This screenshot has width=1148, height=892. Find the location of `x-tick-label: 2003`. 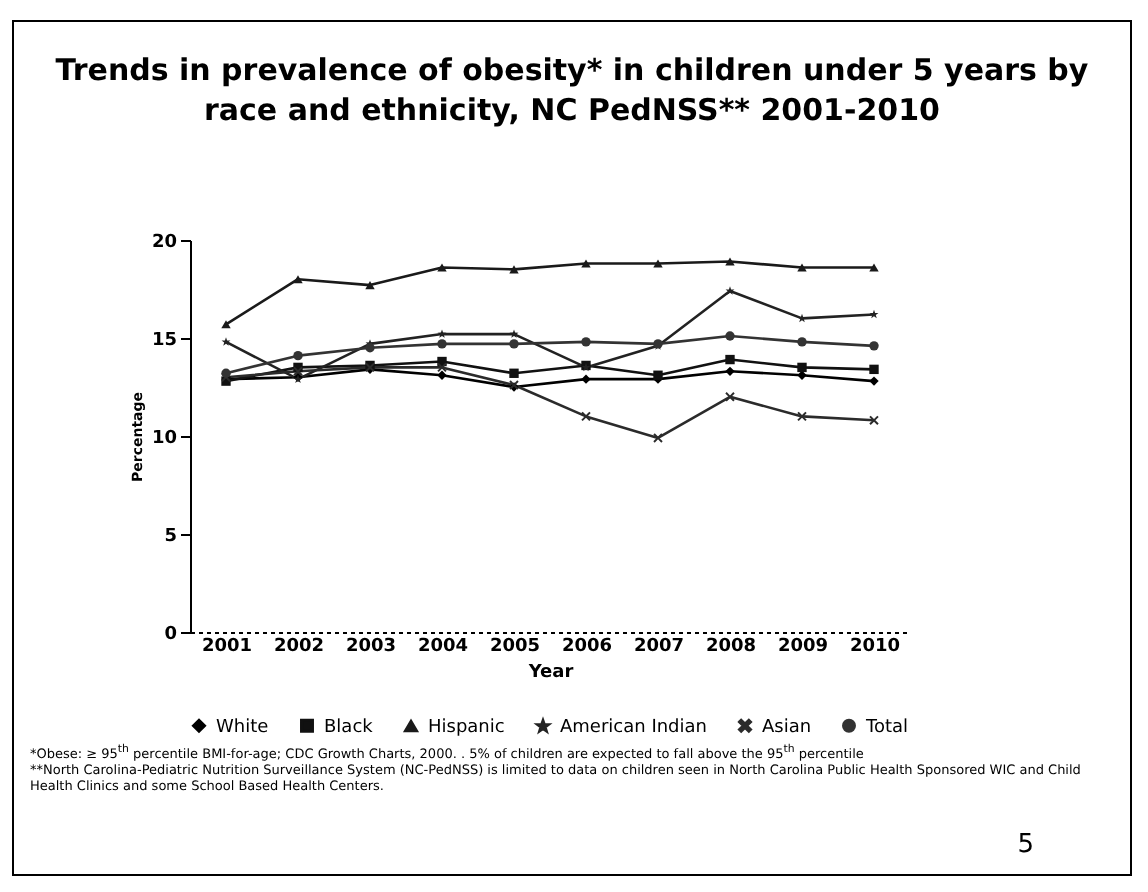

x-tick-label: 2003 is located at coordinates (371, 647).